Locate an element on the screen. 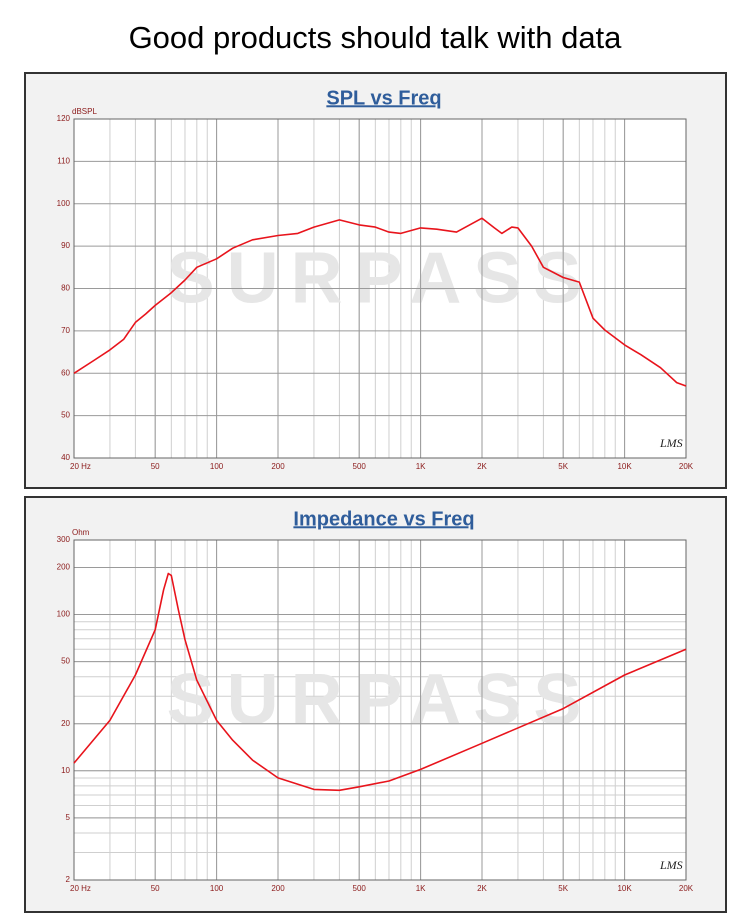 Image resolution: width=750 pixels, height=921 pixels. y-tick-label: 90 is located at coordinates (65, 245).